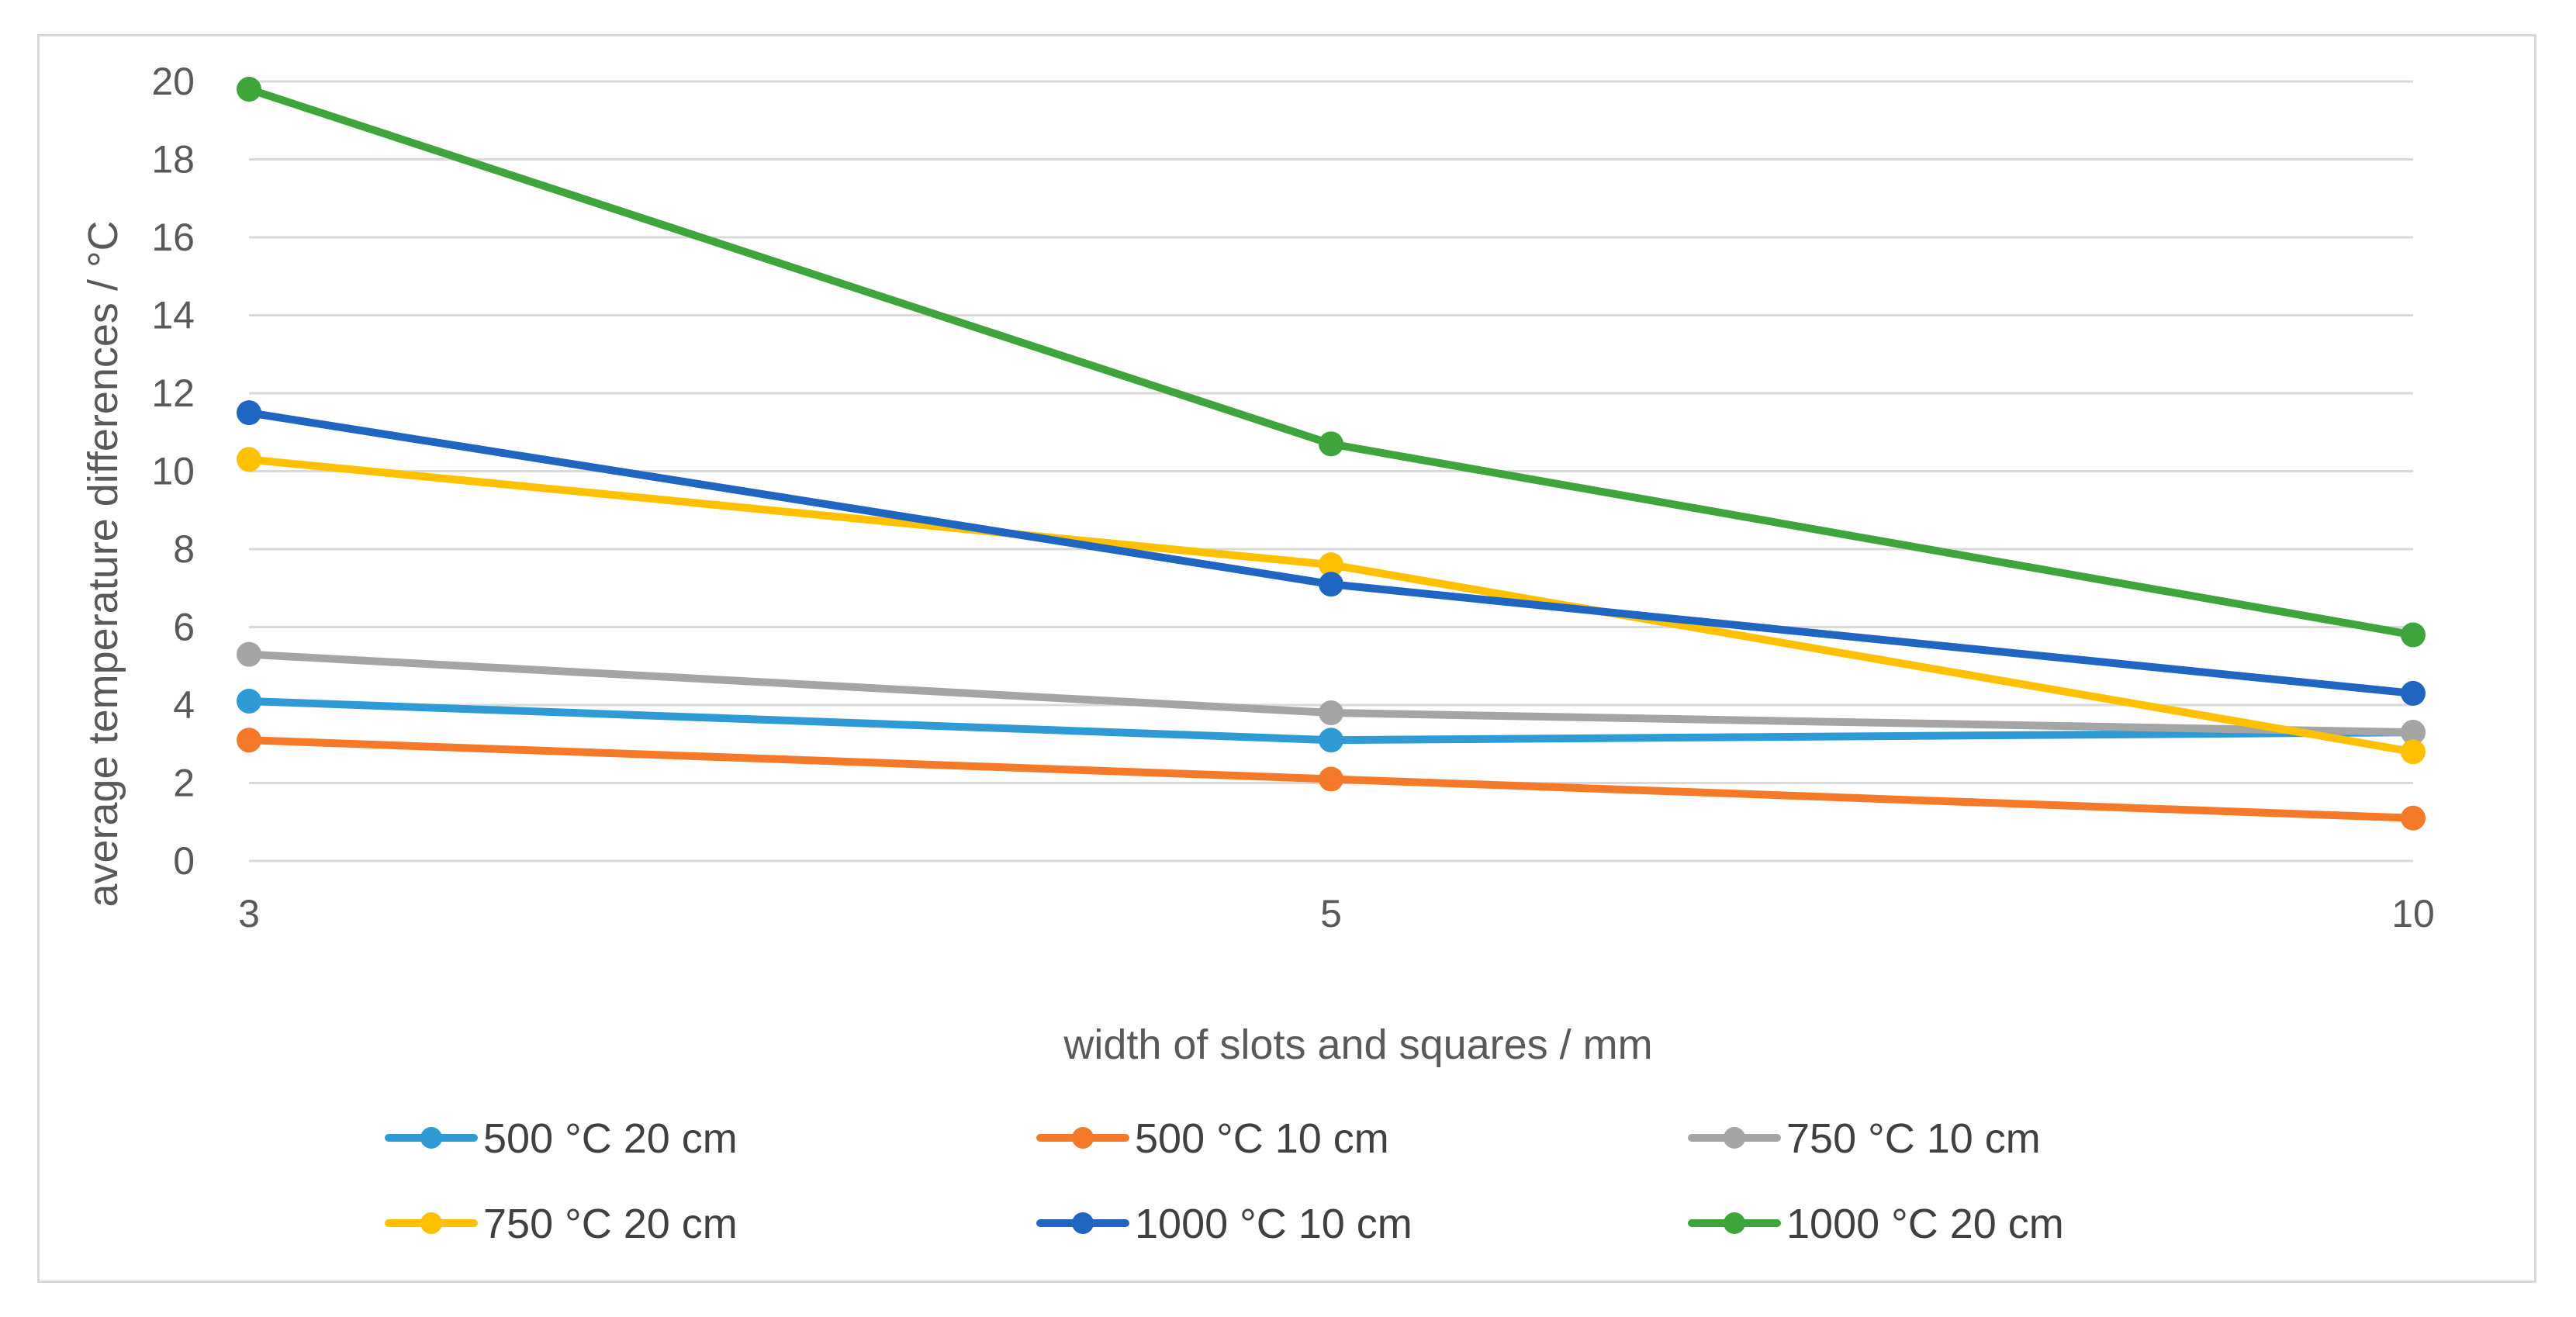 This screenshot has height=1317, width=2576. Describe the element at coordinates (1925, 1224) in the screenshot. I see `legend-label: 1000 °C 20 cm` at that location.